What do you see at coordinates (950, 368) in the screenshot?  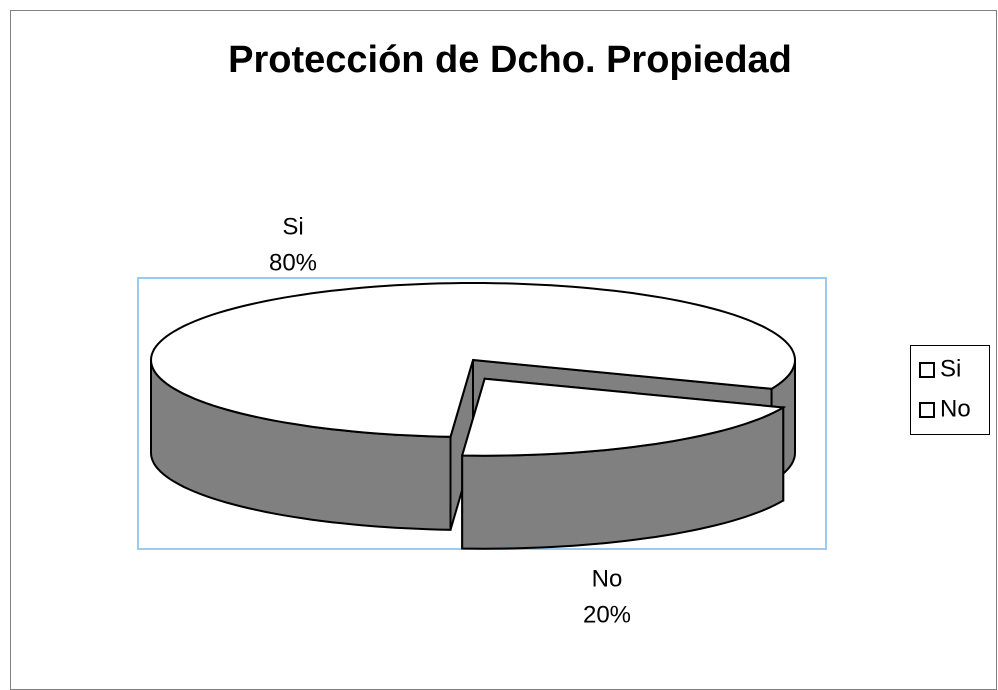 I see `legend-label: Si` at bounding box center [950, 368].